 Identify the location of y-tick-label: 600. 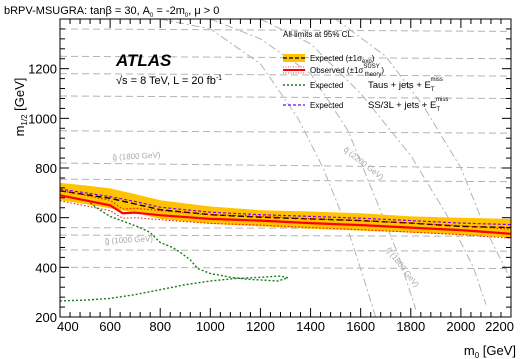
(46, 218).